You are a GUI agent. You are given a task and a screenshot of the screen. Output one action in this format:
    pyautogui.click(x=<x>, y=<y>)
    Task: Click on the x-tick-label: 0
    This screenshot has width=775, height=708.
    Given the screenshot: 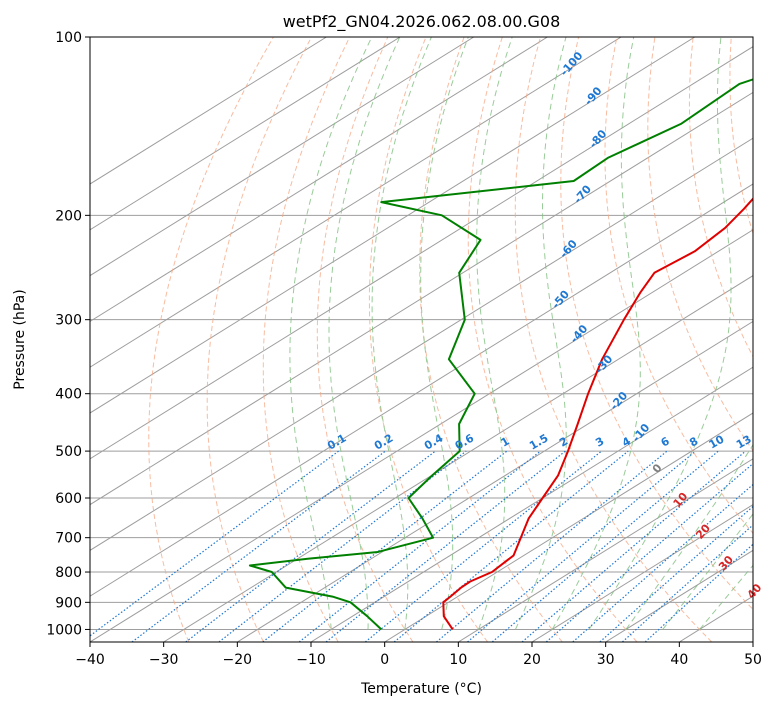 What is the action you would take?
    pyautogui.click(x=384, y=660)
    